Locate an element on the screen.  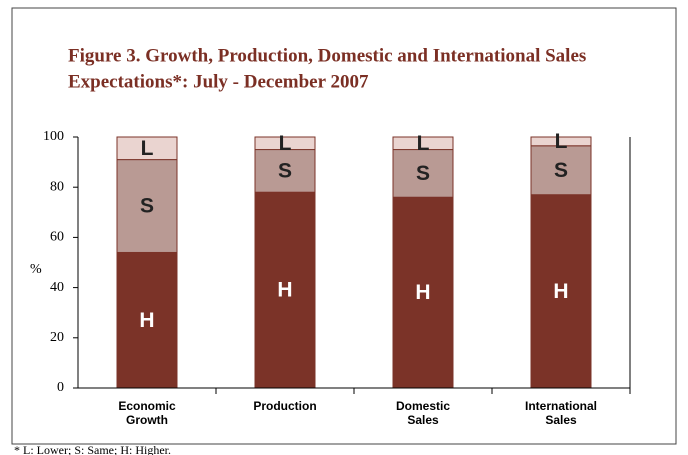
y-tick-label: 100 is located at coordinates (53, 136).